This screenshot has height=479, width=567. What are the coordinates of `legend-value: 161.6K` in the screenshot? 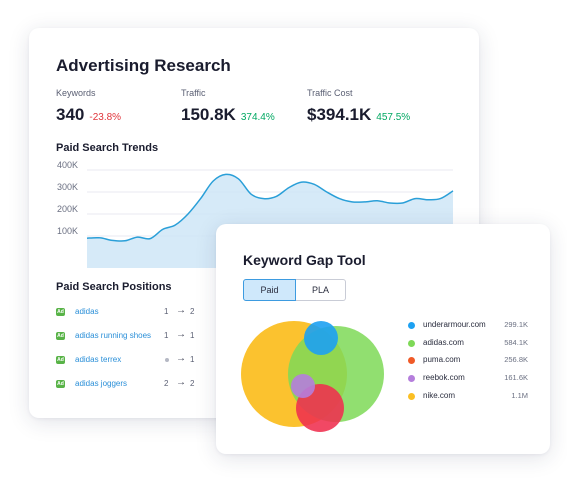 It's located at (516, 378).